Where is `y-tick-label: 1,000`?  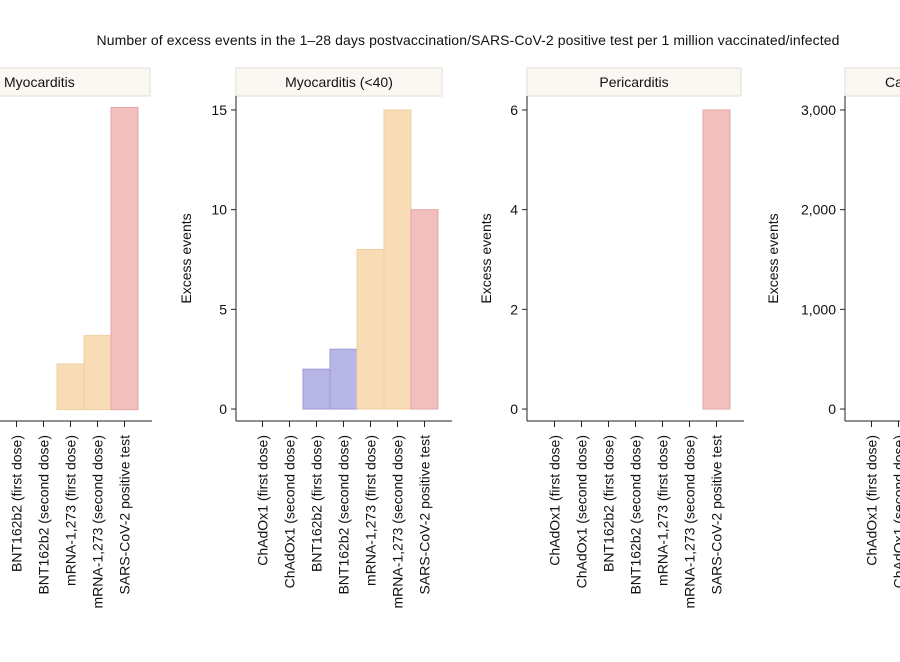 y-tick-label: 1,000 is located at coordinates (818, 309).